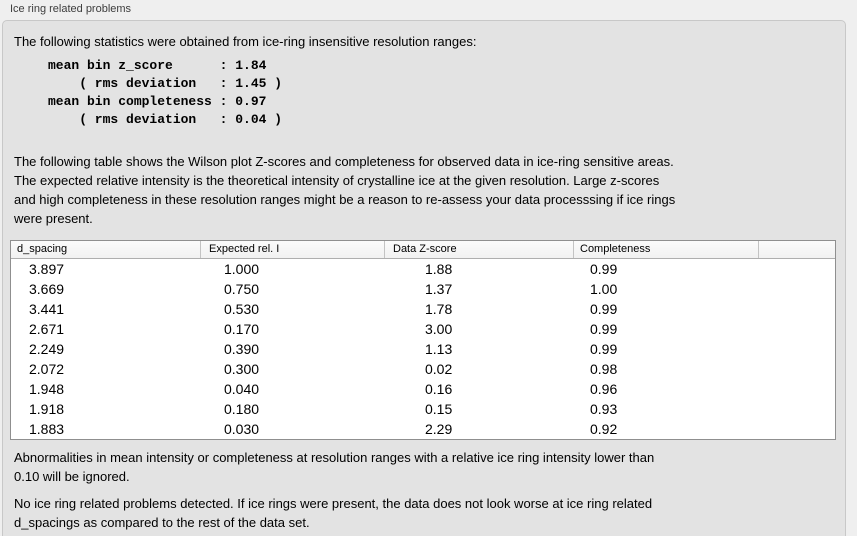 The image size is (857, 536). What do you see at coordinates (423, 389) in the screenshot?
I see `table-row: 1.948 0.040 0.16 0.96` at bounding box center [423, 389].